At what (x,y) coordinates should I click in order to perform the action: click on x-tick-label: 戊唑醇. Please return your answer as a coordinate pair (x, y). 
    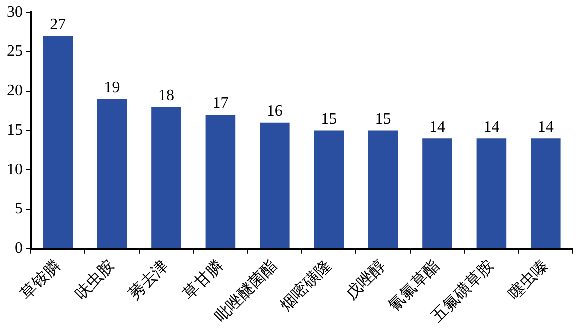
    Looking at the image, I should click on (366, 280).